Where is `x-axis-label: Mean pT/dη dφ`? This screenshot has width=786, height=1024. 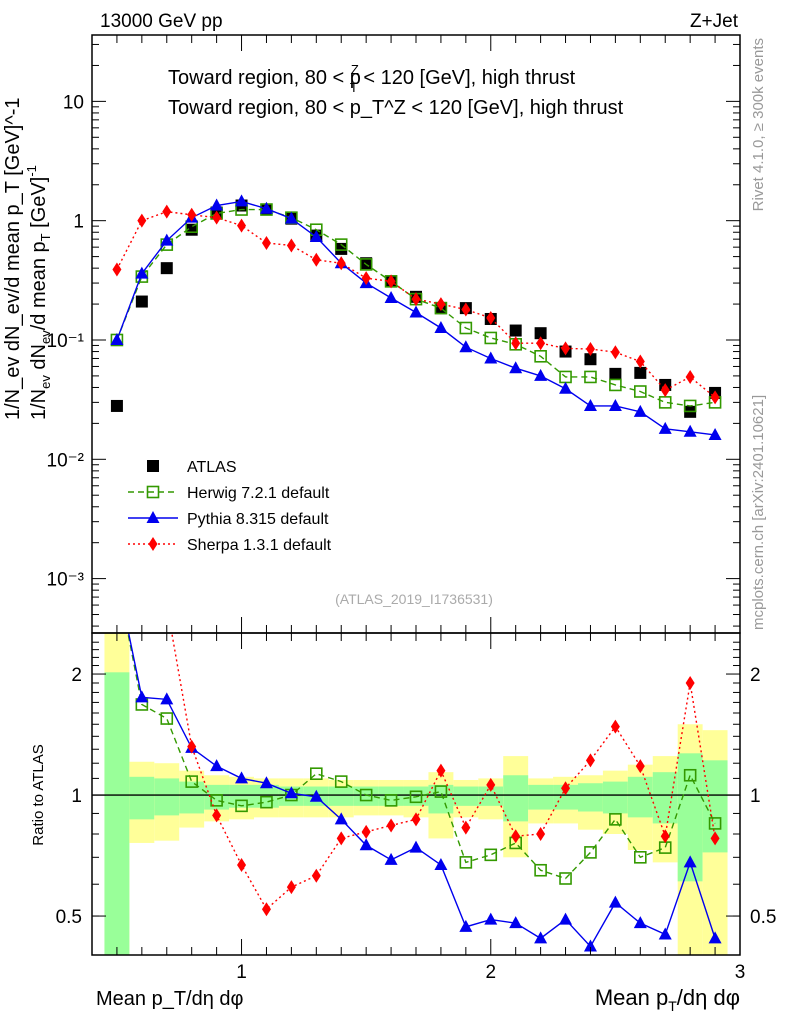 x-axis-label: Mean pT/dη dφ is located at coordinates (667, 999).